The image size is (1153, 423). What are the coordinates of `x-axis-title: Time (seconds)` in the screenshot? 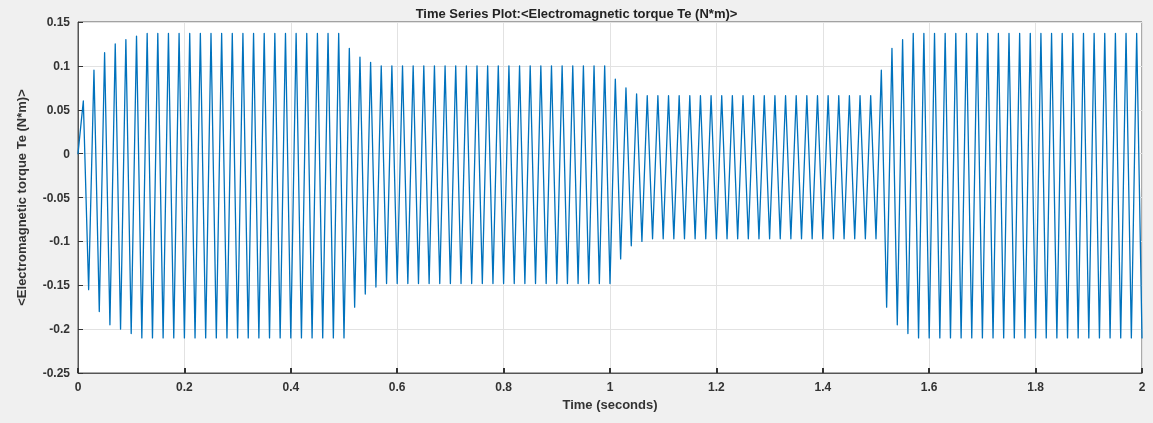 It's located at (610, 404).